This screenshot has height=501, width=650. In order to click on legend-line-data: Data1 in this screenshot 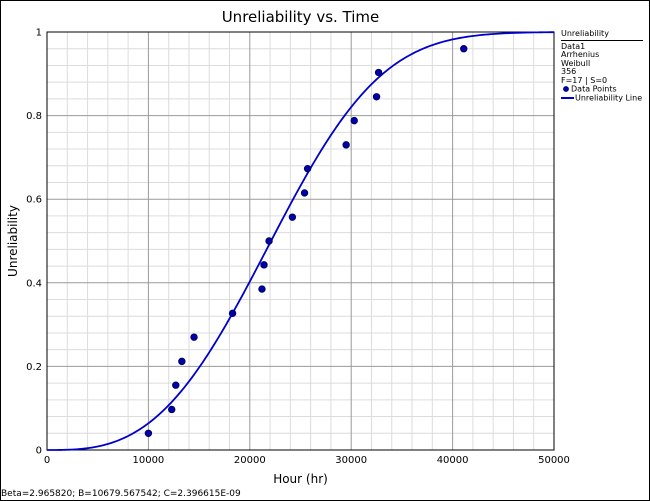, I will do `click(573, 46)`.